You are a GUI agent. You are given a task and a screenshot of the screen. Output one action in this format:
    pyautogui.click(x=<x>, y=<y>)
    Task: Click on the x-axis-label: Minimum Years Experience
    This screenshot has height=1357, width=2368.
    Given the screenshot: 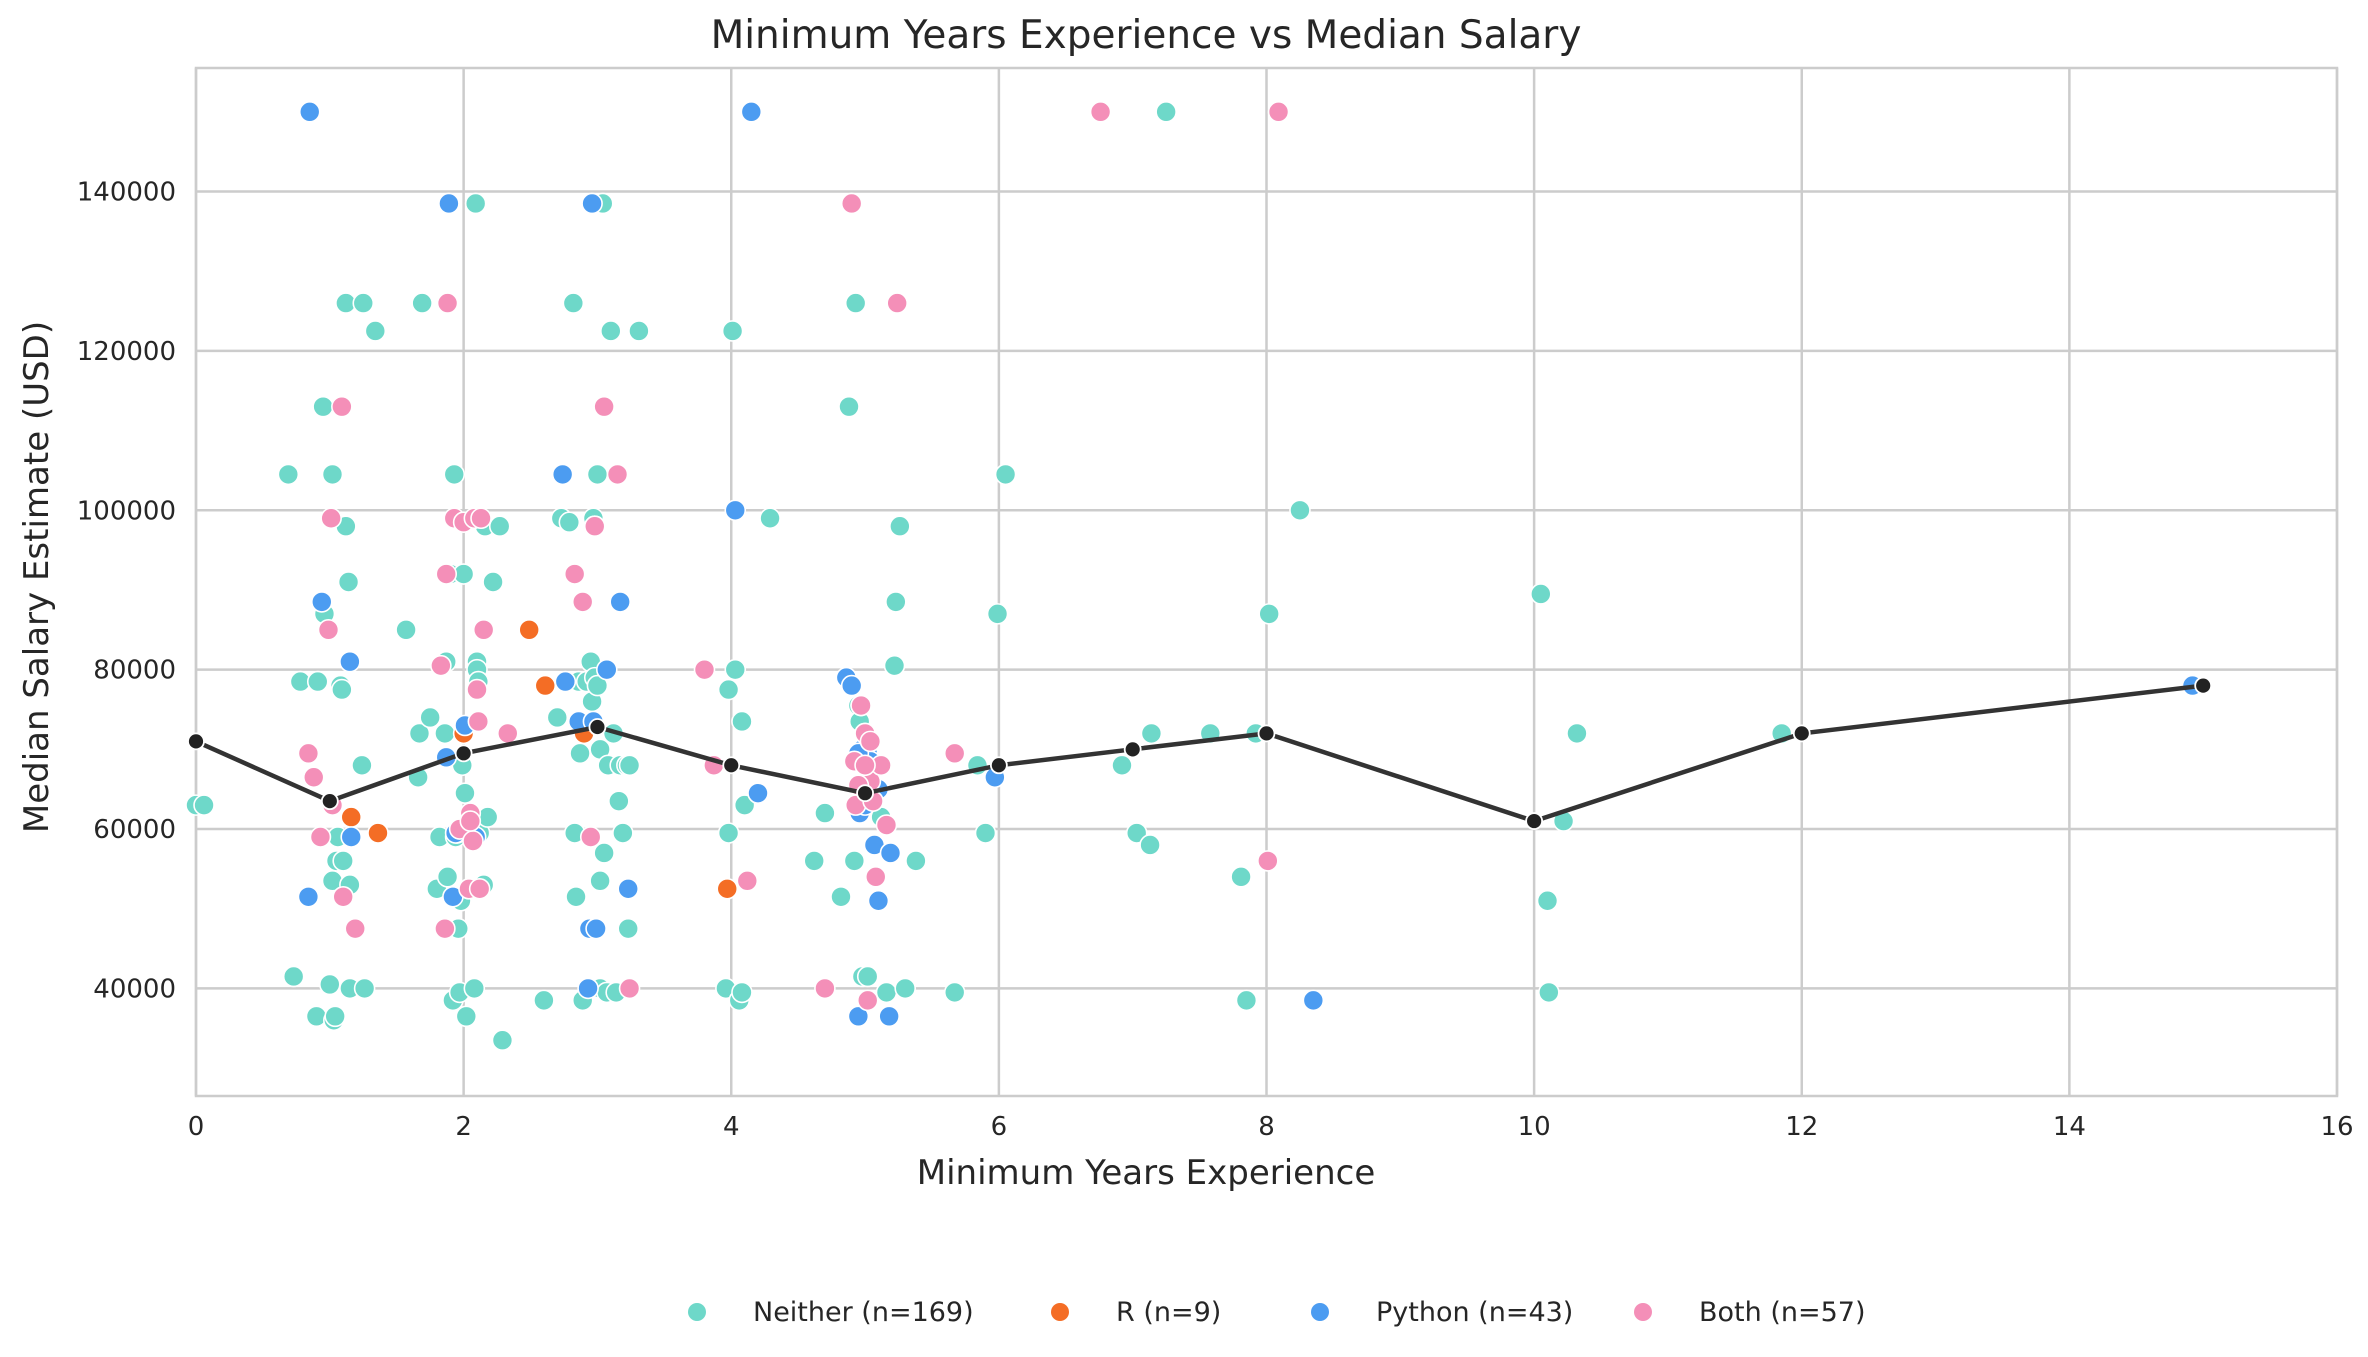 What is the action you would take?
    pyautogui.click(x=1146, y=1173)
    